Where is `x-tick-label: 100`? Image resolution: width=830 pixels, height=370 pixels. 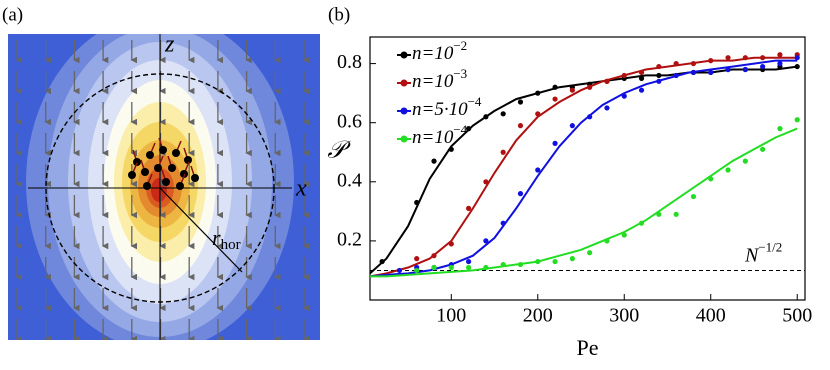
x-tick-label: 100 is located at coordinates (451, 316).